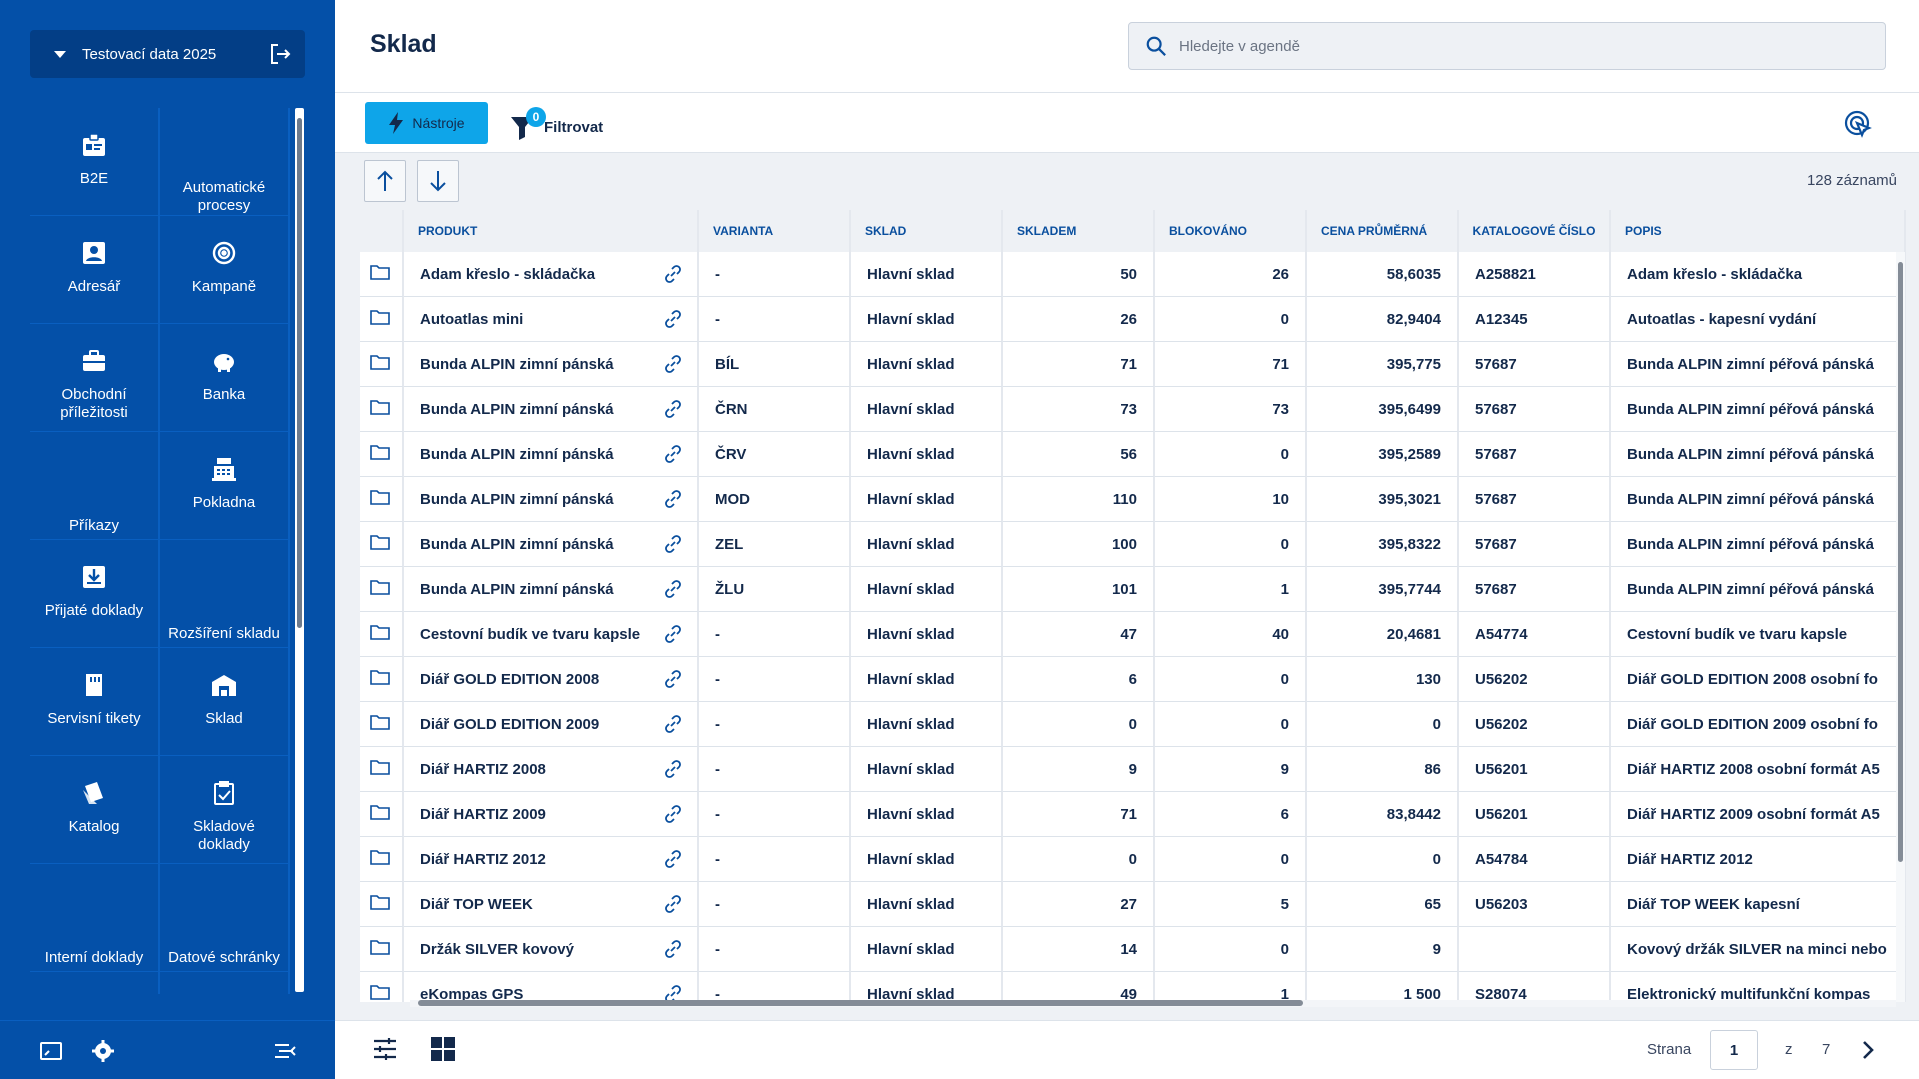 This screenshot has height=1079, width=1919. Describe the element at coordinates (224, 269) in the screenshot. I see `sidebar-tile: Kampaně` at that location.